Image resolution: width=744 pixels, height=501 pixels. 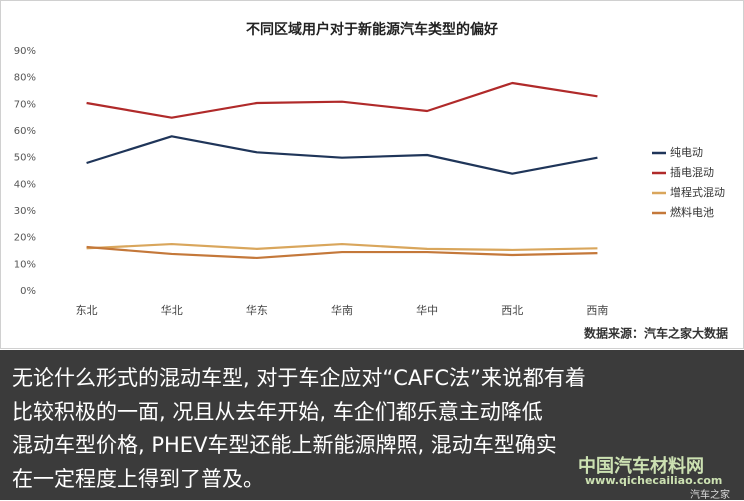 What do you see at coordinates (654, 480) in the screenshot?
I see `watermark-url: www.qichecailiao.com` at bounding box center [654, 480].